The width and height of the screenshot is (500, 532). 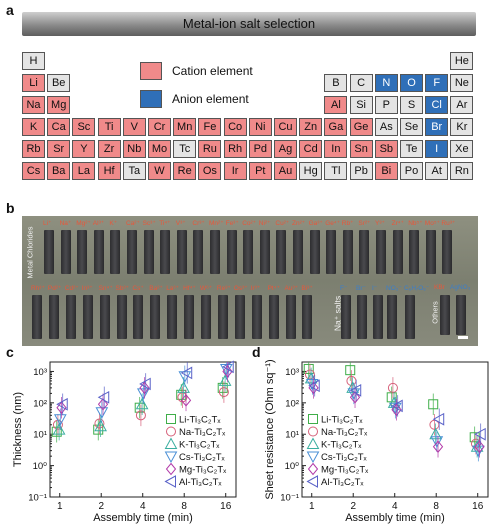 What do you see at coordinates (415, 223) in the screenshot?
I see `ion-label: Nb⁵⁺` at bounding box center [415, 223].